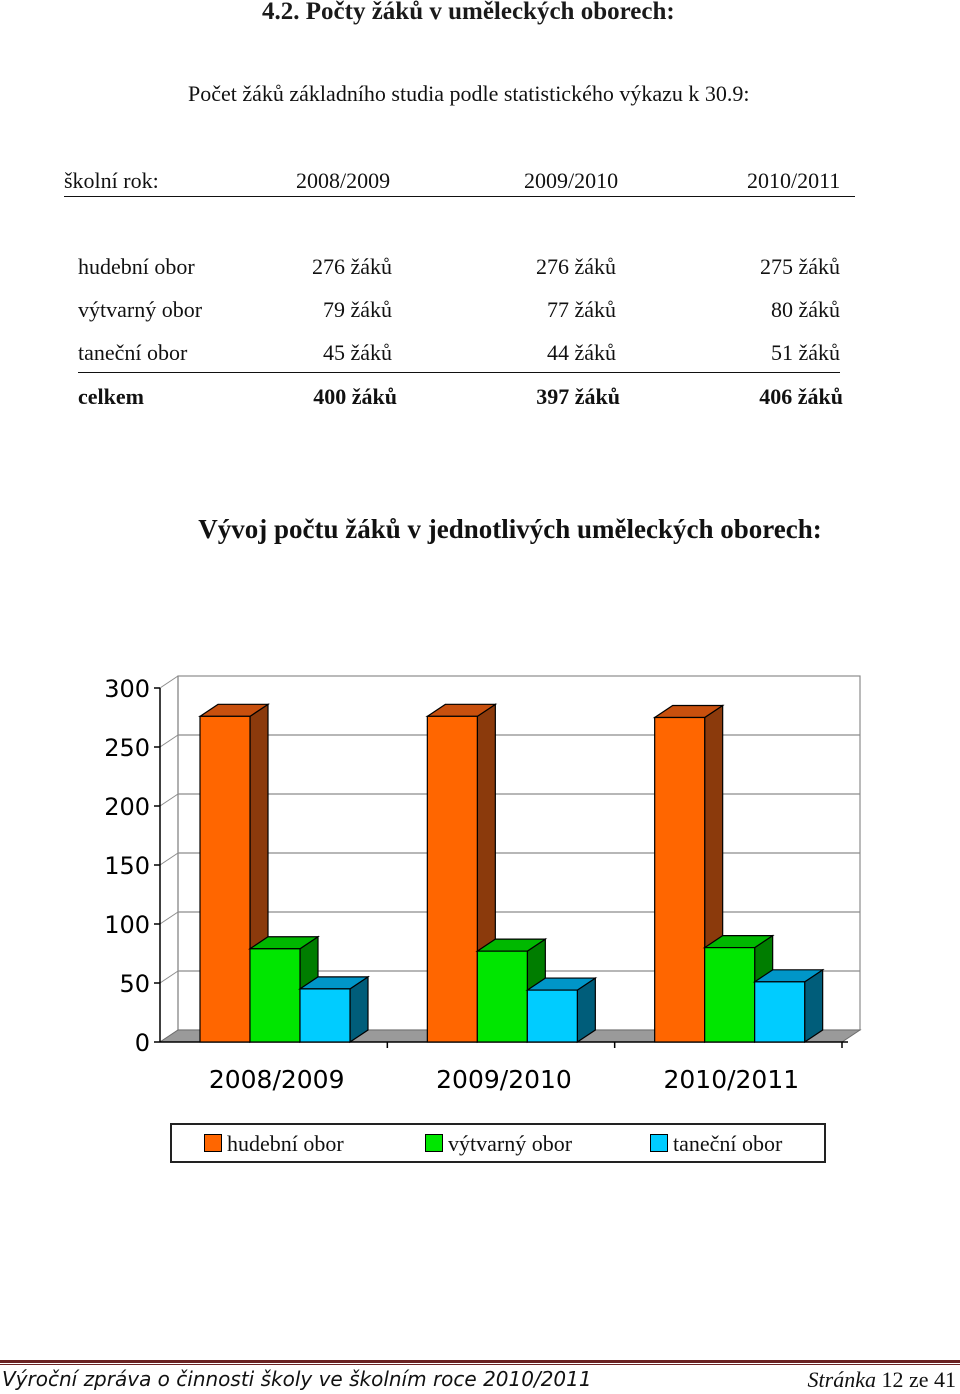 This screenshot has height=1394, width=960. Describe the element at coordinates (728, 1143) in the screenshot. I see `legend-label: taneční obor` at that location.